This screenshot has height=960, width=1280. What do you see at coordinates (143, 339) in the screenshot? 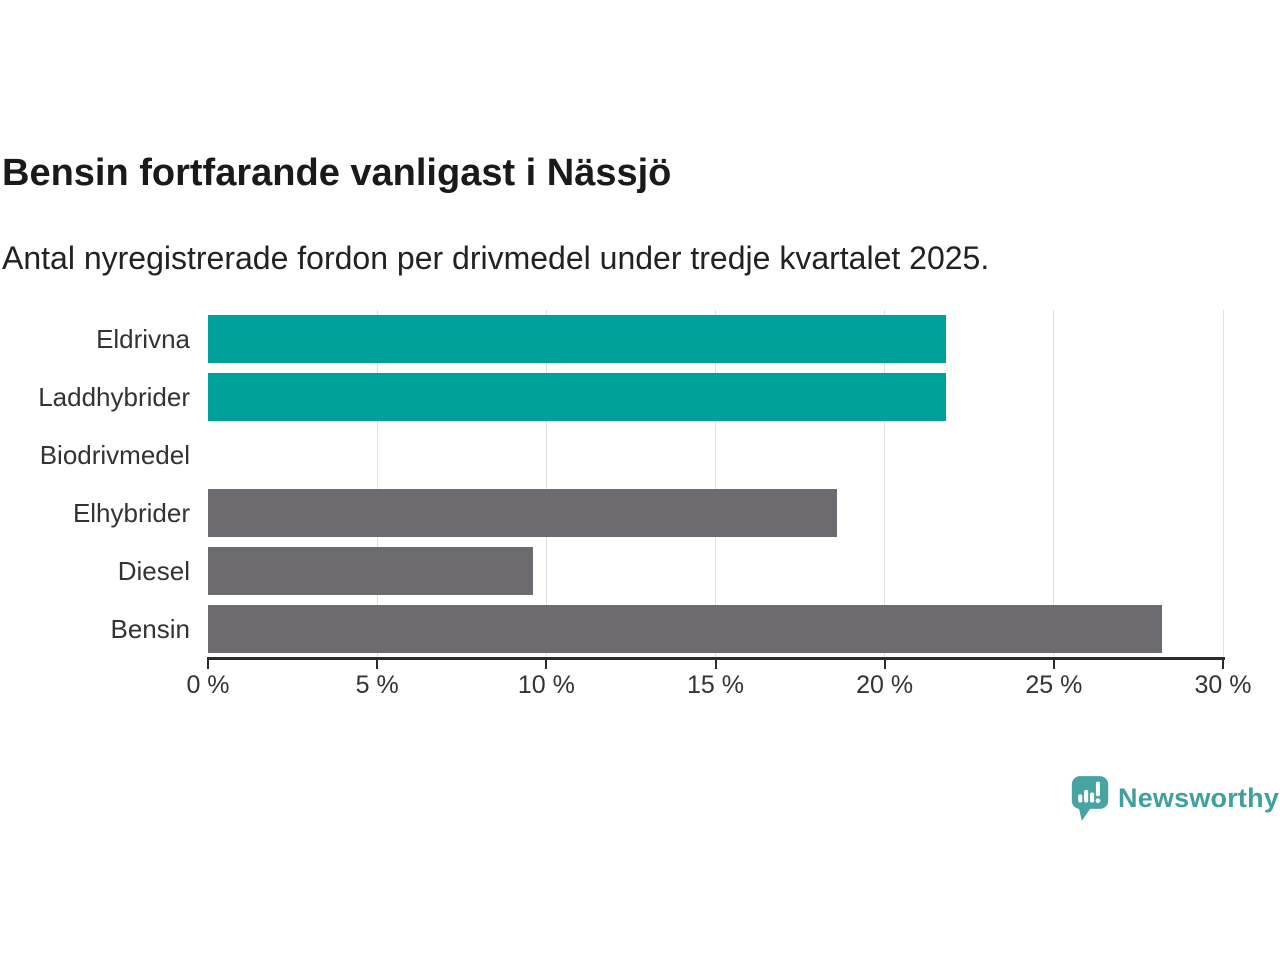
I see `category-label-eldrivna: Eldrivna` at bounding box center [143, 339].